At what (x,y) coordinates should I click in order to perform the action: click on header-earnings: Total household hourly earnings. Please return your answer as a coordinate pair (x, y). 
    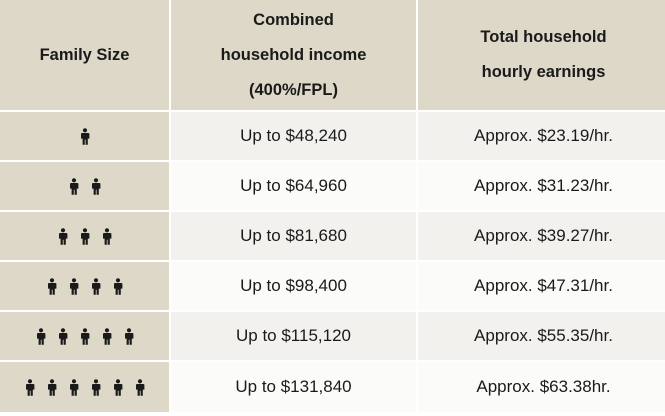
    Looking at the image, I should click on (541, 55).